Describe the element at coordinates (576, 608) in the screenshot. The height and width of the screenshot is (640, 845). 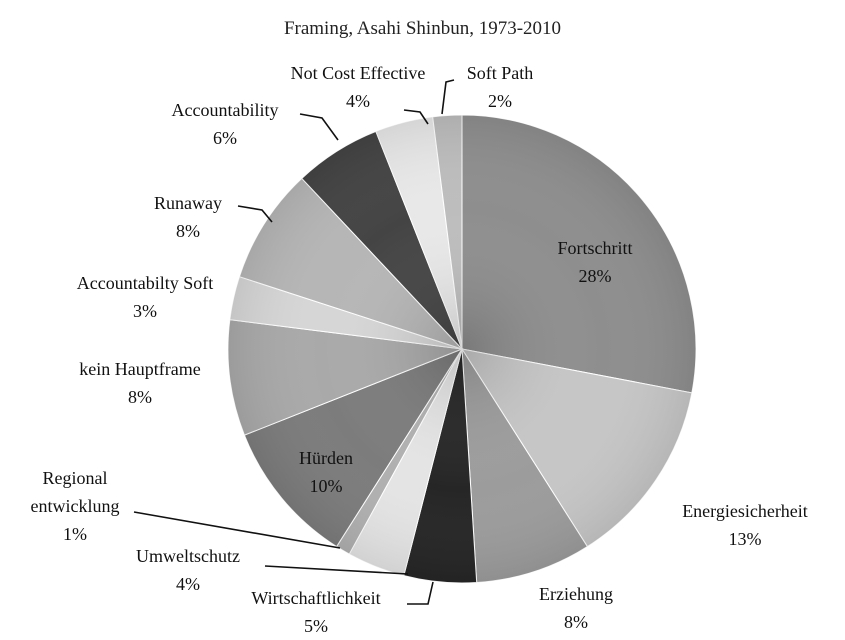
I see `slice-label: Erziehung 8%` at that location.